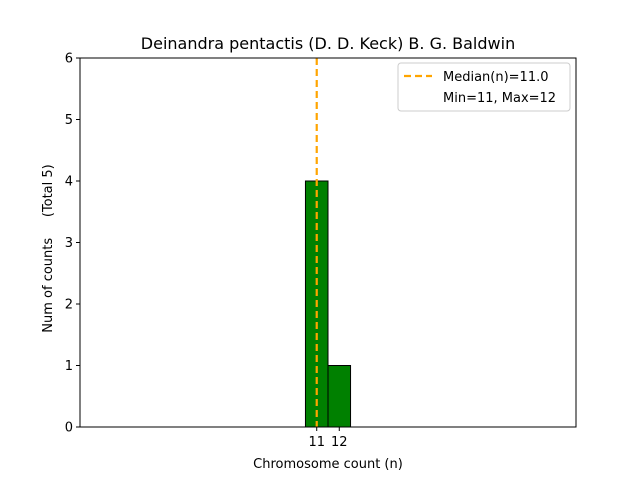 This screenshot has height=484, width=640. I want to click on y-tick-label: 0, so click(69, 428).